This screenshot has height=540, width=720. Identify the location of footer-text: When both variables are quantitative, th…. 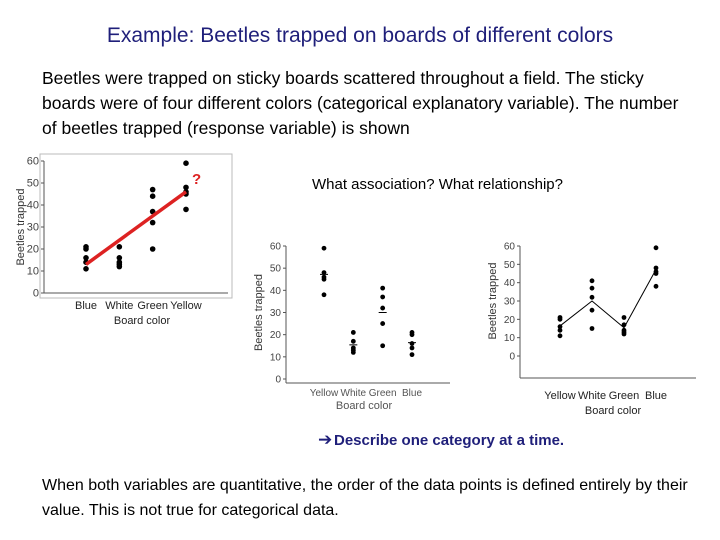
(365, 498).